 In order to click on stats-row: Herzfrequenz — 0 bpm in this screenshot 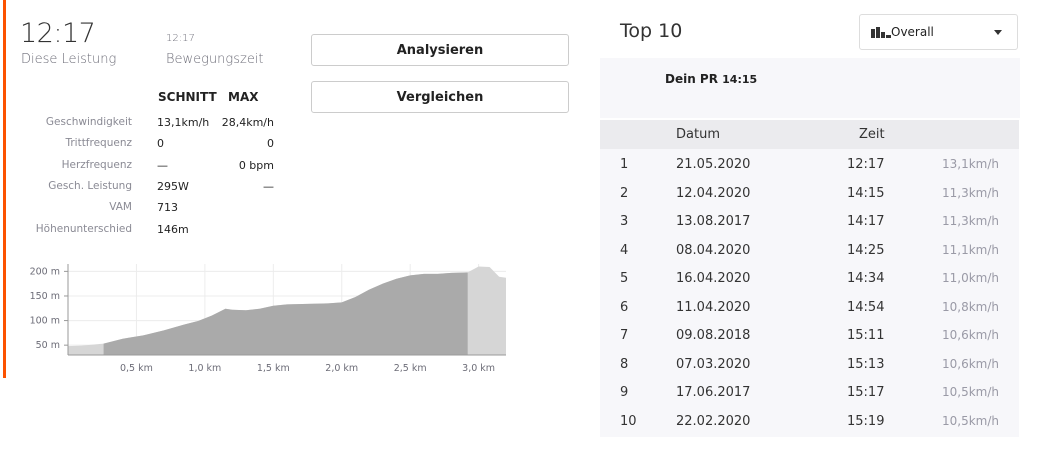, I will do `click(145, 169)`.